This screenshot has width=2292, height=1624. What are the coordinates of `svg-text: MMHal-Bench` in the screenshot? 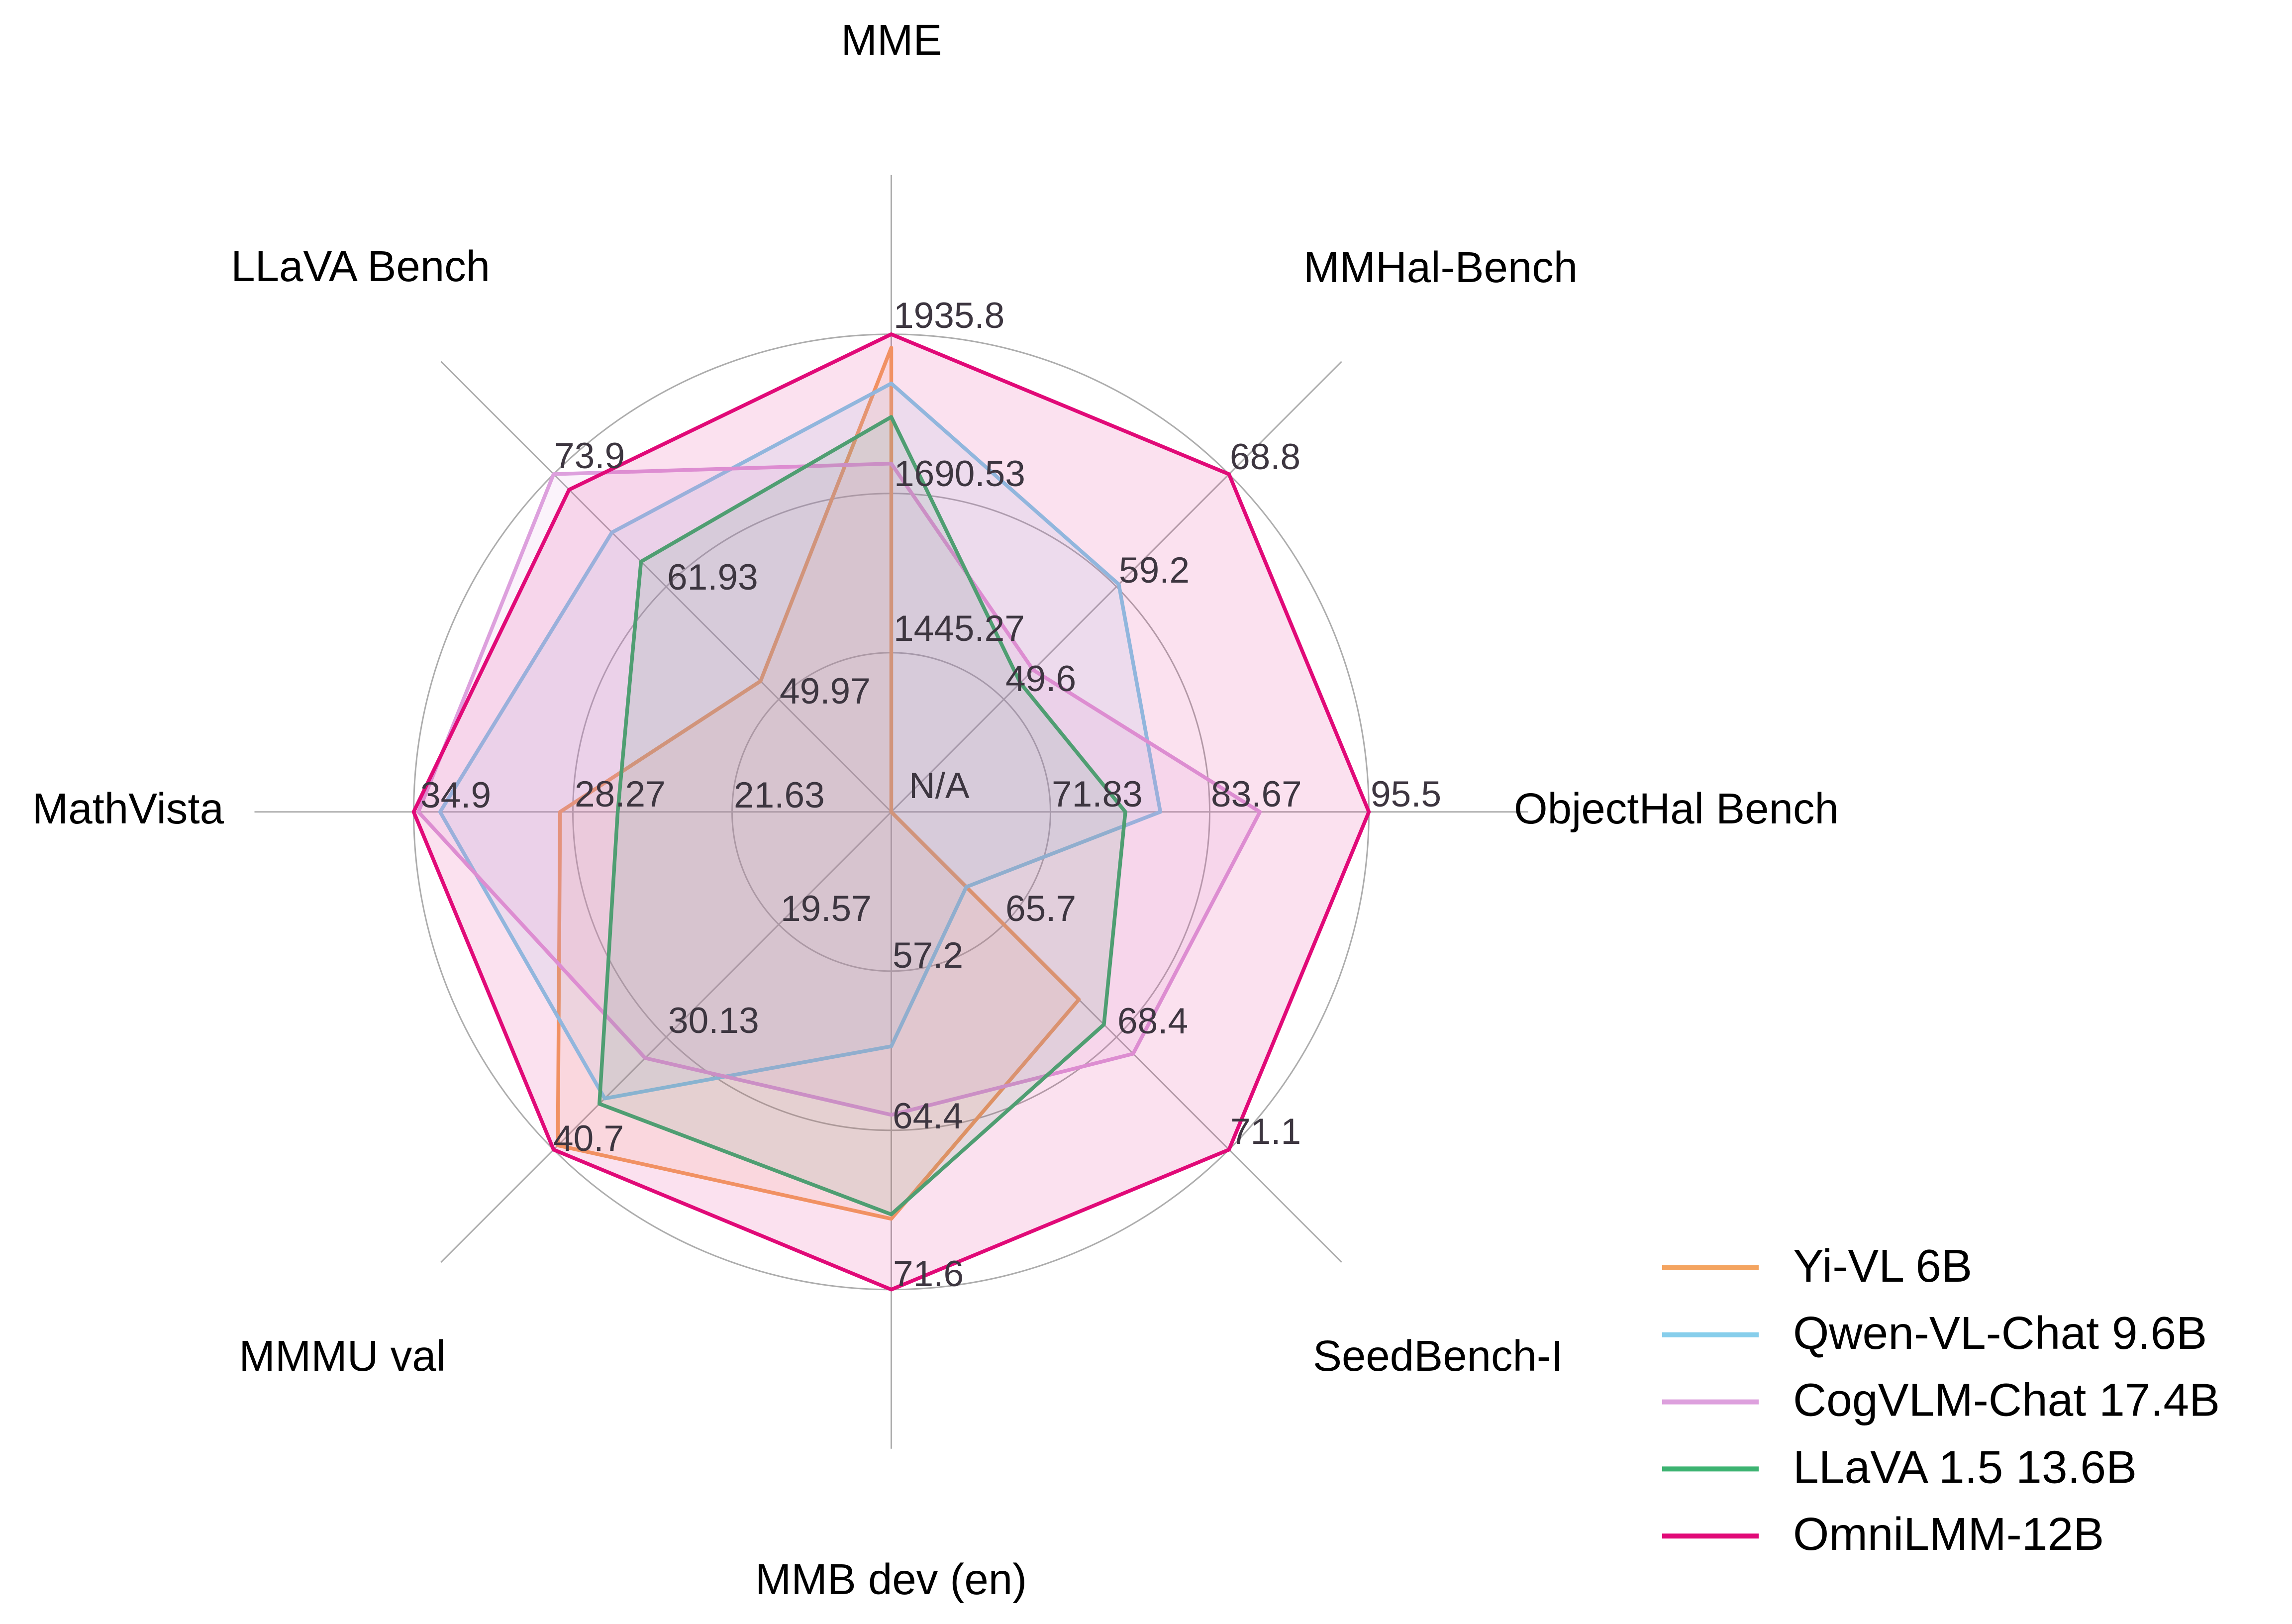 It's located at (1440, 268).